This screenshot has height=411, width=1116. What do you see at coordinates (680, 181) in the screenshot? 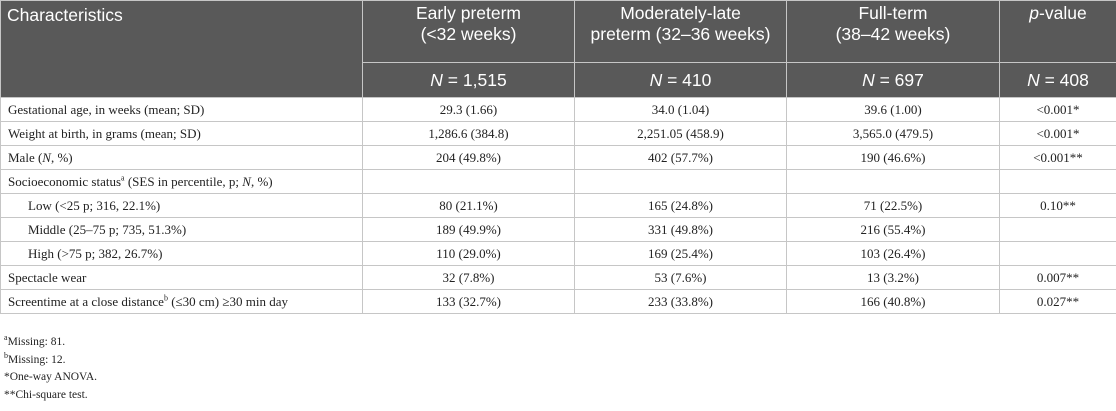
I see `cell-moderate` at bounding box center [680, 181].